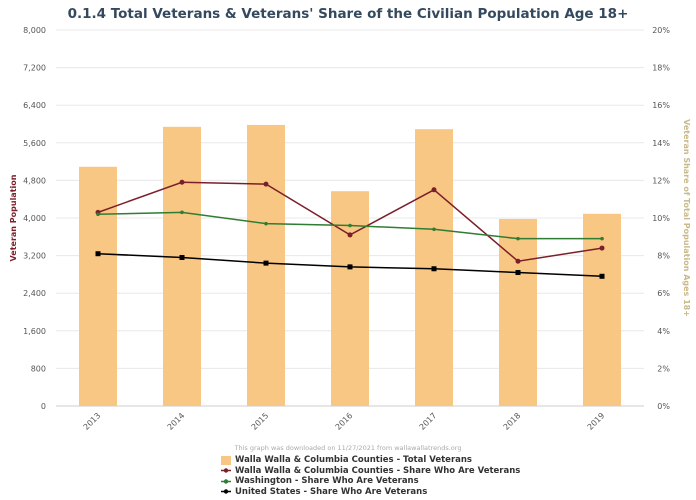  What do you see at coordinates (428, 421) in the screenshot?
I see `x-tick: 2017` at bounding box center [428, 421].